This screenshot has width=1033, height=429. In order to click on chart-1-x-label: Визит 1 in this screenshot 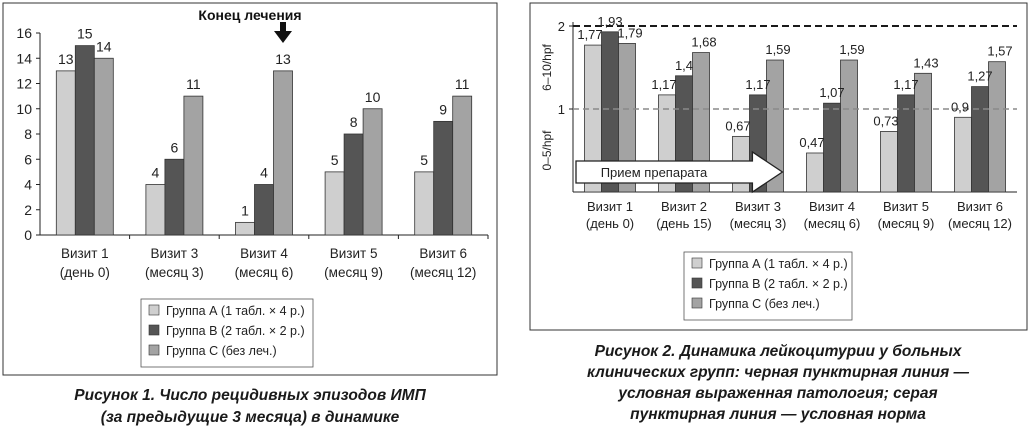, I will do `click(85, 253)`.